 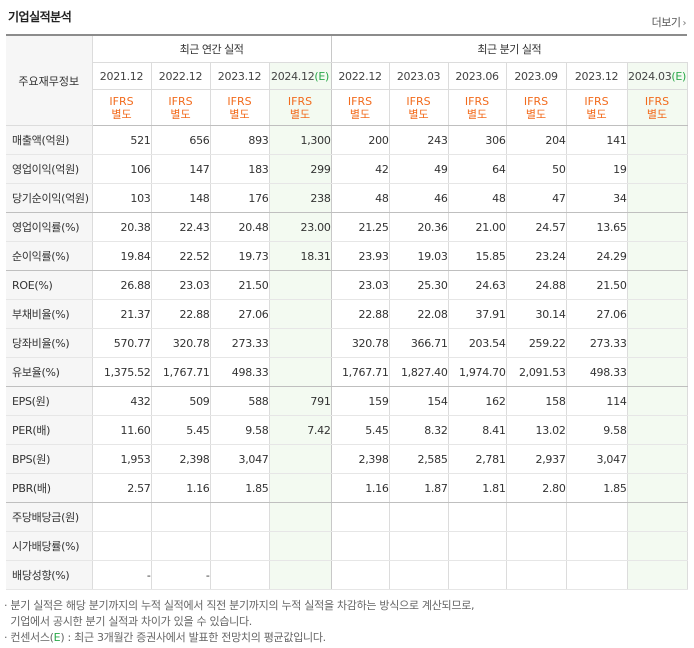 I want to click on quarter-value-cell: 5.45, so click(x=360, y=430).